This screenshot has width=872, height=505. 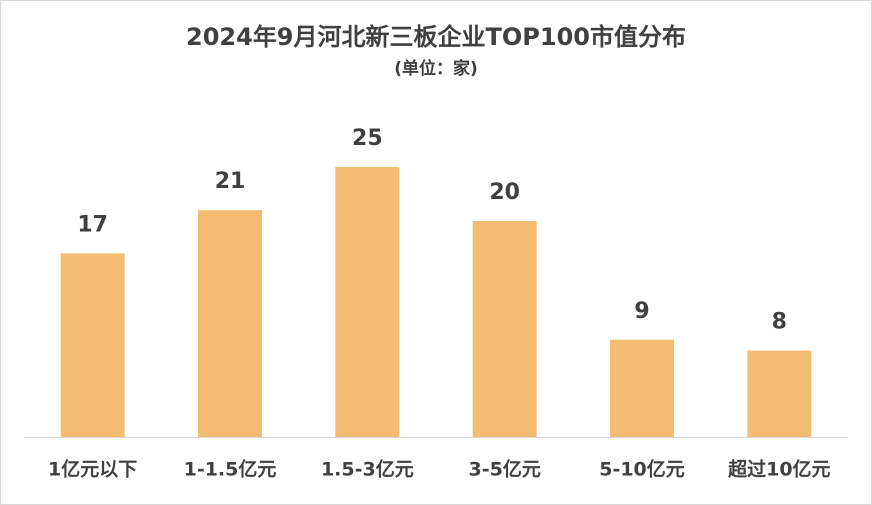 I want to click on value-label: 8, so click(x=779, y=322).